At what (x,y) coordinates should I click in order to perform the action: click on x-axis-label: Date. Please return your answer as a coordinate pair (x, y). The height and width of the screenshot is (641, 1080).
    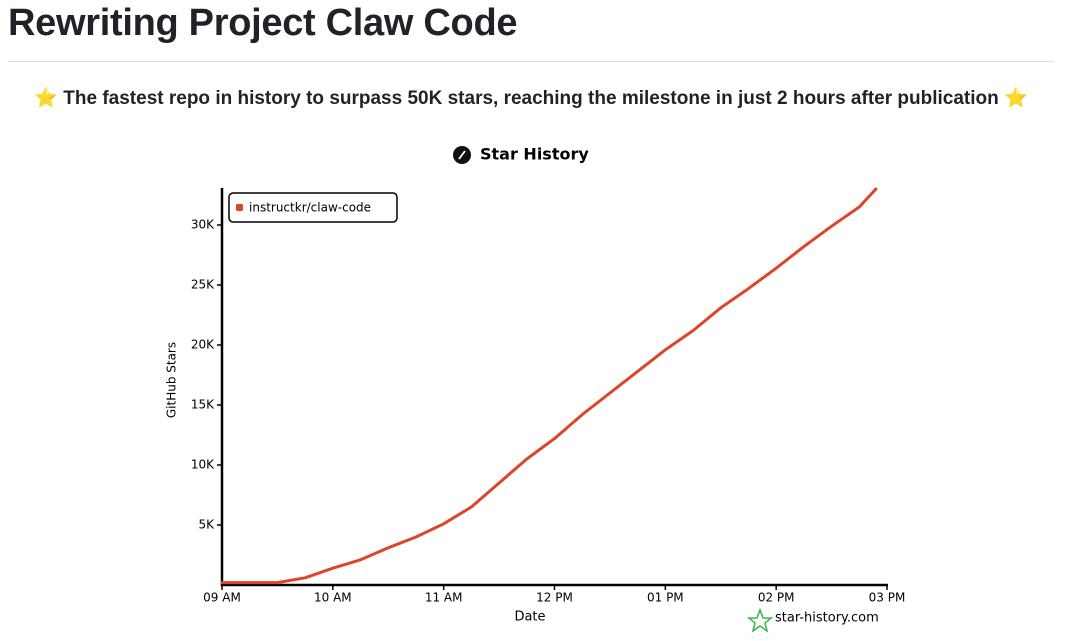
    Looking at the image, I should click on (529, 617).